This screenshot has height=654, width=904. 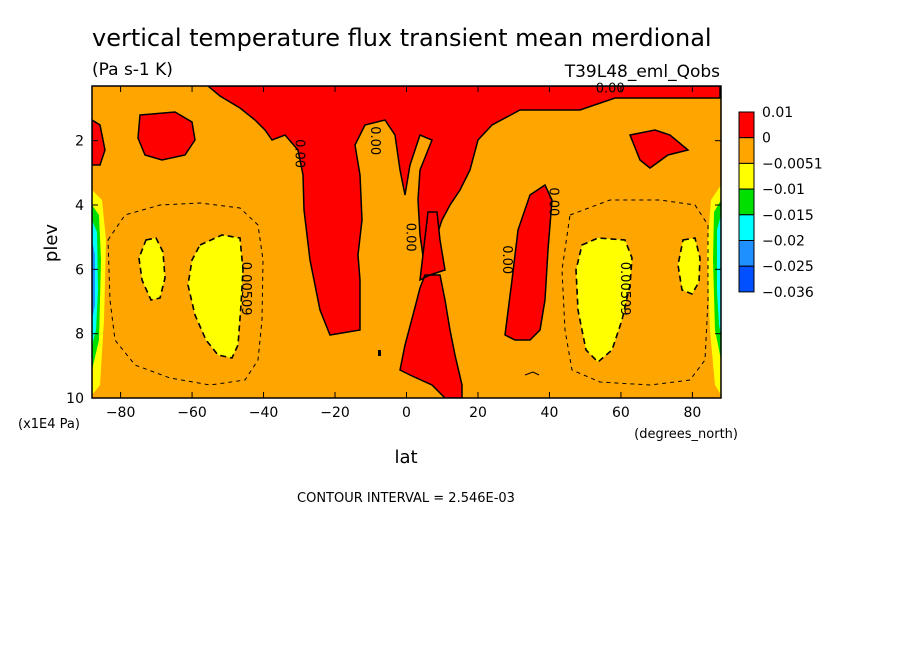 What do you see at coordinates (689, 266) in the screenshot?
I see `field-yellow-nh-small` at bounding box center [689, 266].